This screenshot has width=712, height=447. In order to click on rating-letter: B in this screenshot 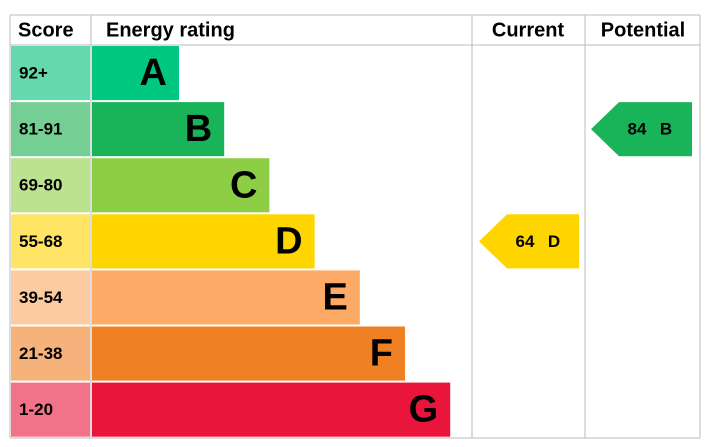, I will do `click(198, 129)`.